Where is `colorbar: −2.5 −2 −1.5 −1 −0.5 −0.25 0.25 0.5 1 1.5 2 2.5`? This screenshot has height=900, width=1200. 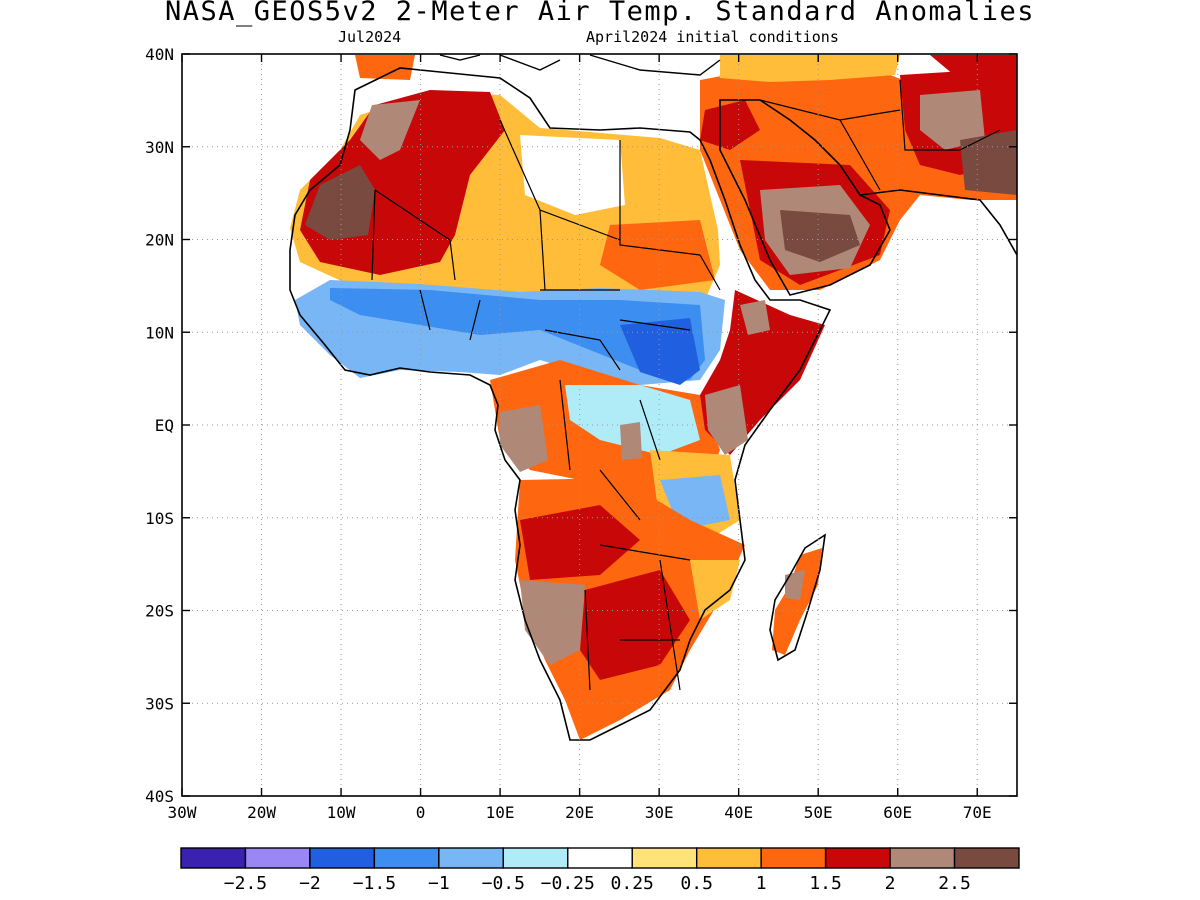
colorbar: −2.5 −2 −1.5 −1 −0.5 −0.25 0.25 0.5 1 1.5 2 2.5 is located at coordinates (600, 870).